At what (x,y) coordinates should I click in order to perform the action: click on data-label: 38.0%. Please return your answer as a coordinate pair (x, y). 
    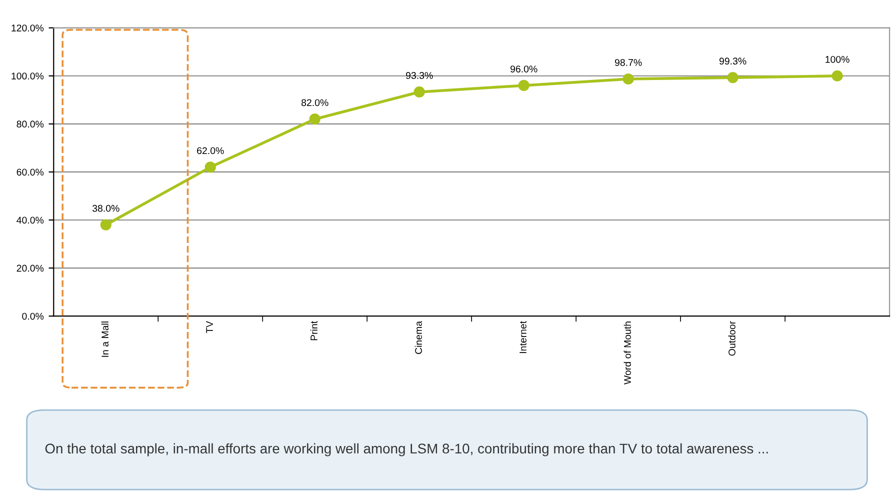
    Looking at the image, I should click on (106, 208).